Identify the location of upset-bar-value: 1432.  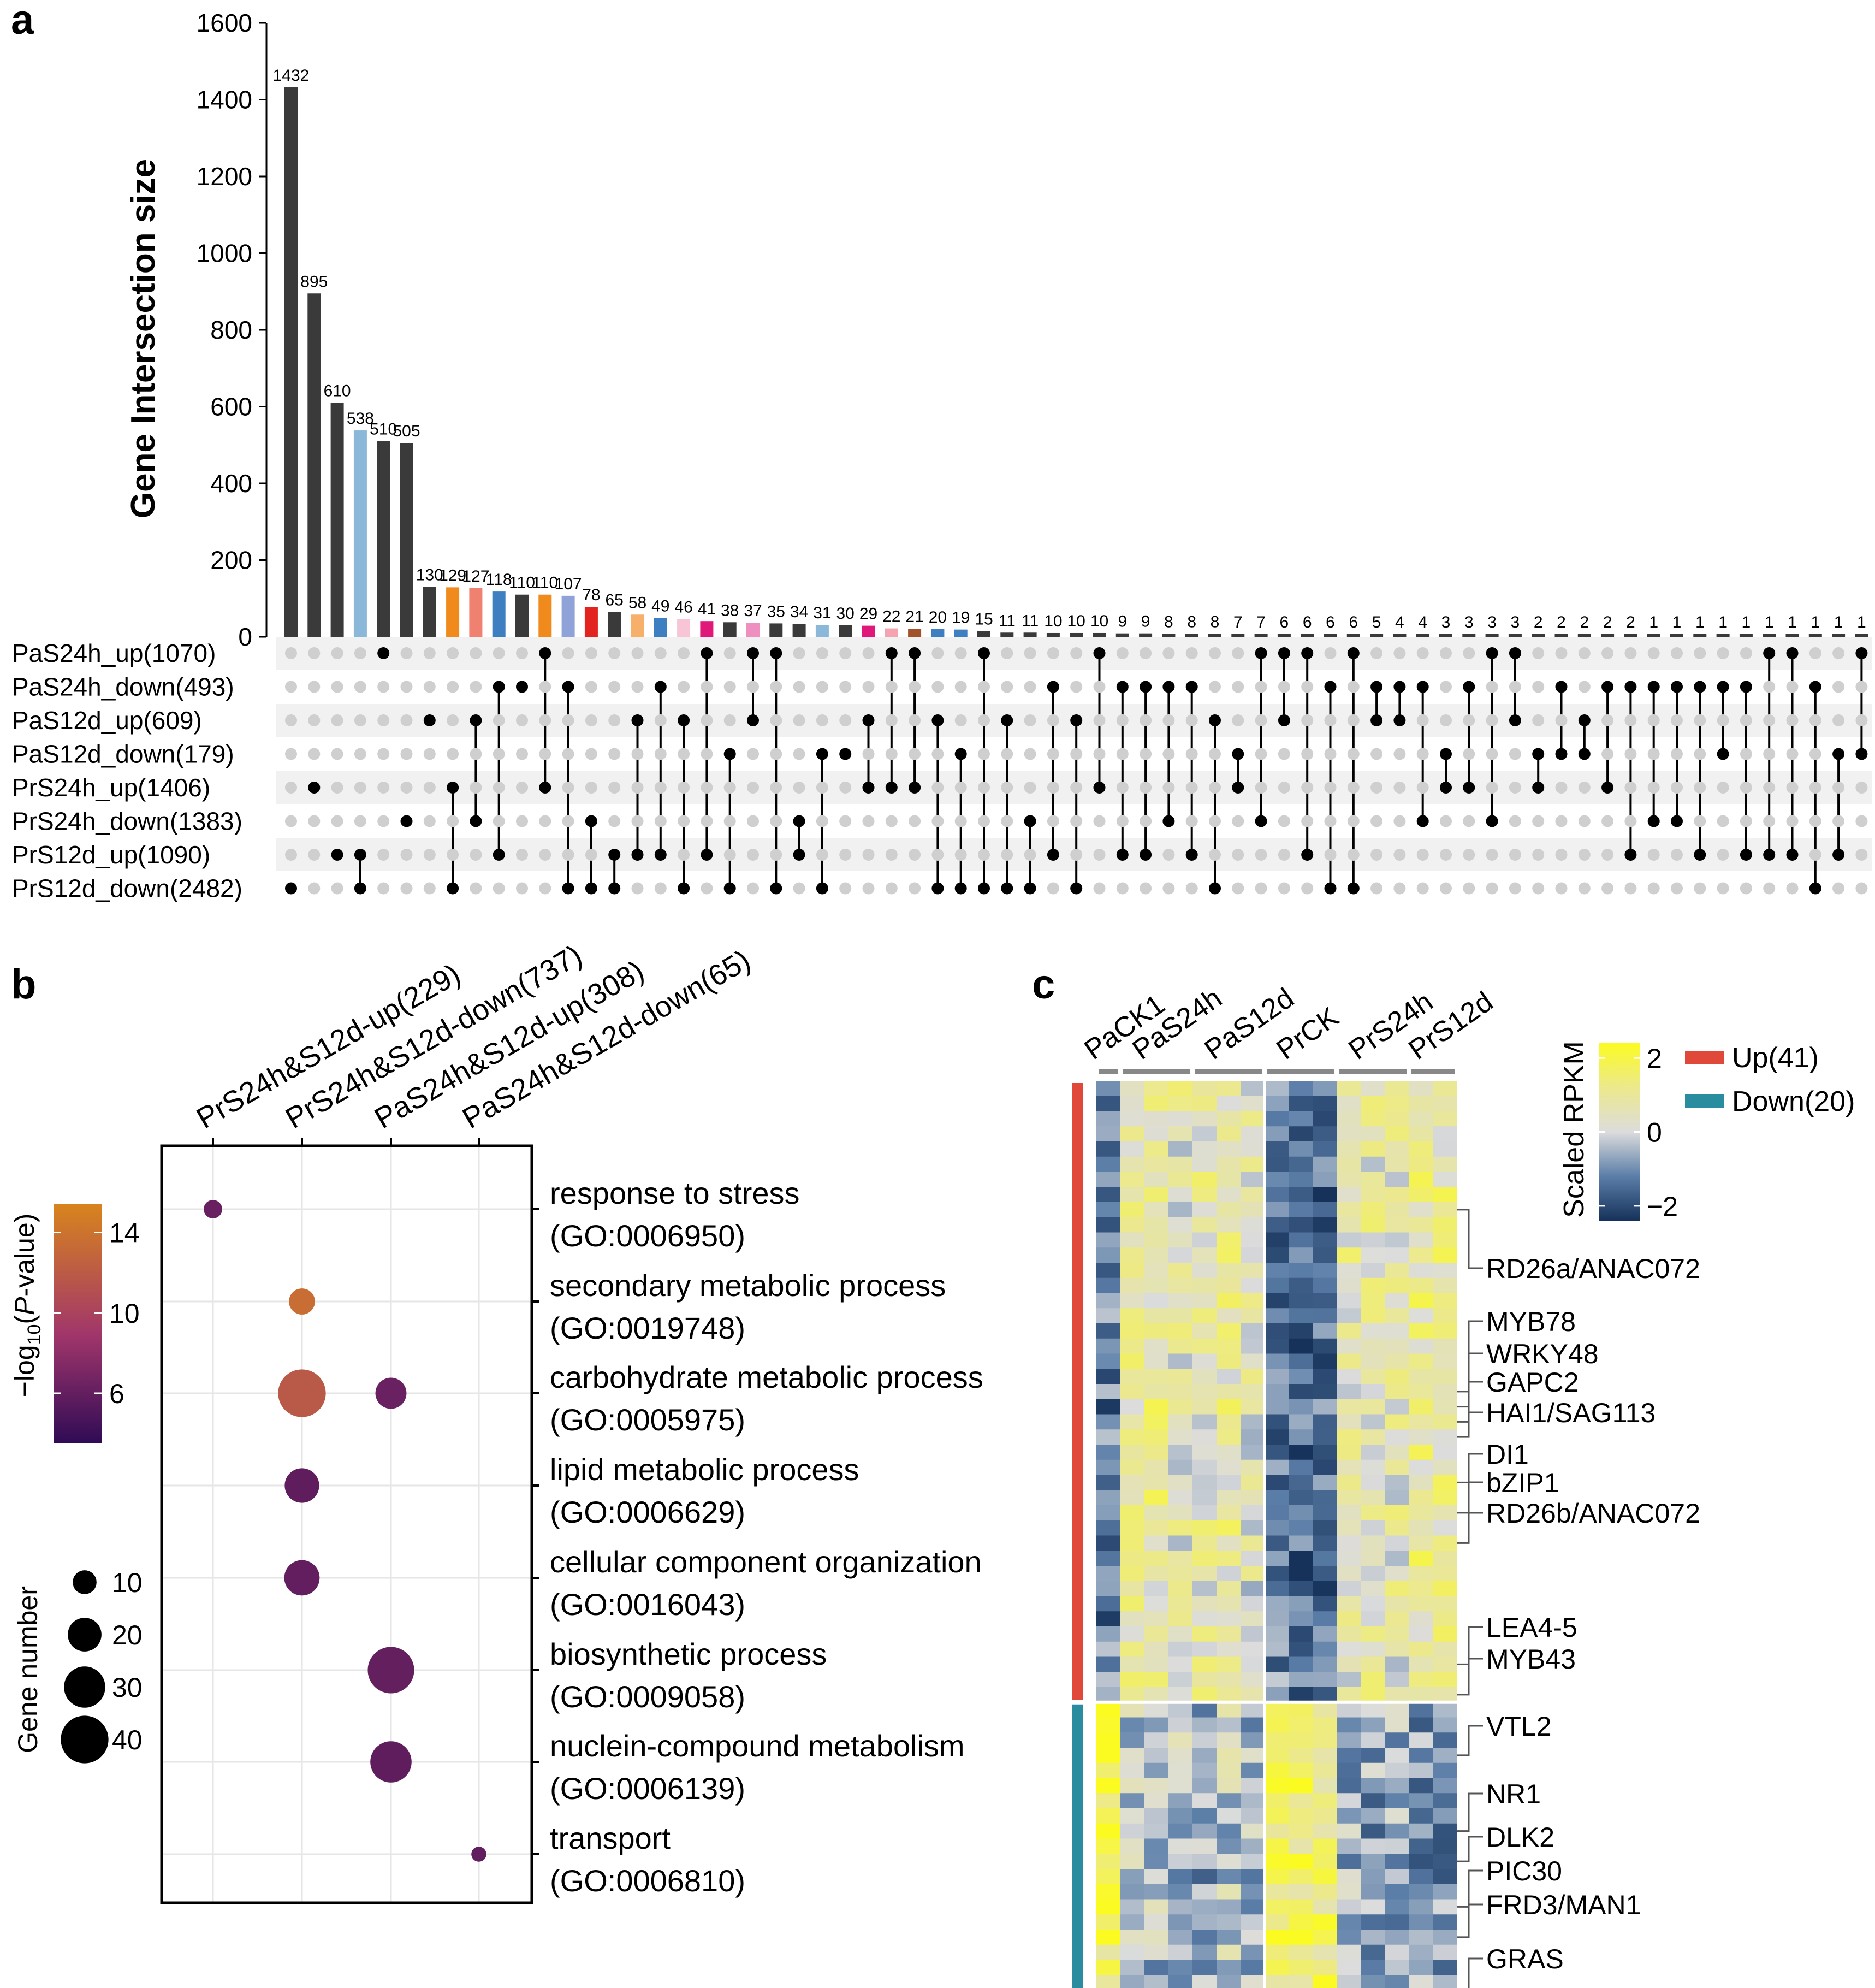
(291, 76).